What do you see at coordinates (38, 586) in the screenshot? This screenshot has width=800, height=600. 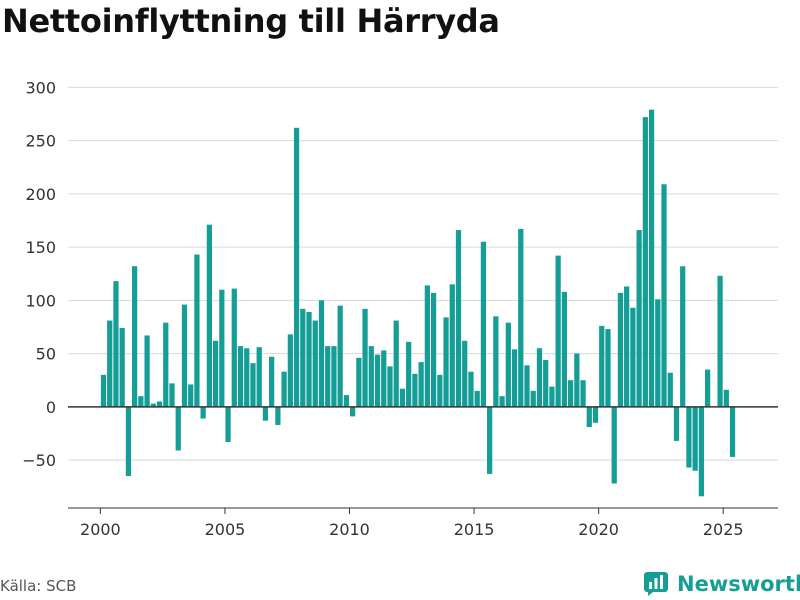 I see `source-label: Källa: SCB` at bounding box center [38, 586].